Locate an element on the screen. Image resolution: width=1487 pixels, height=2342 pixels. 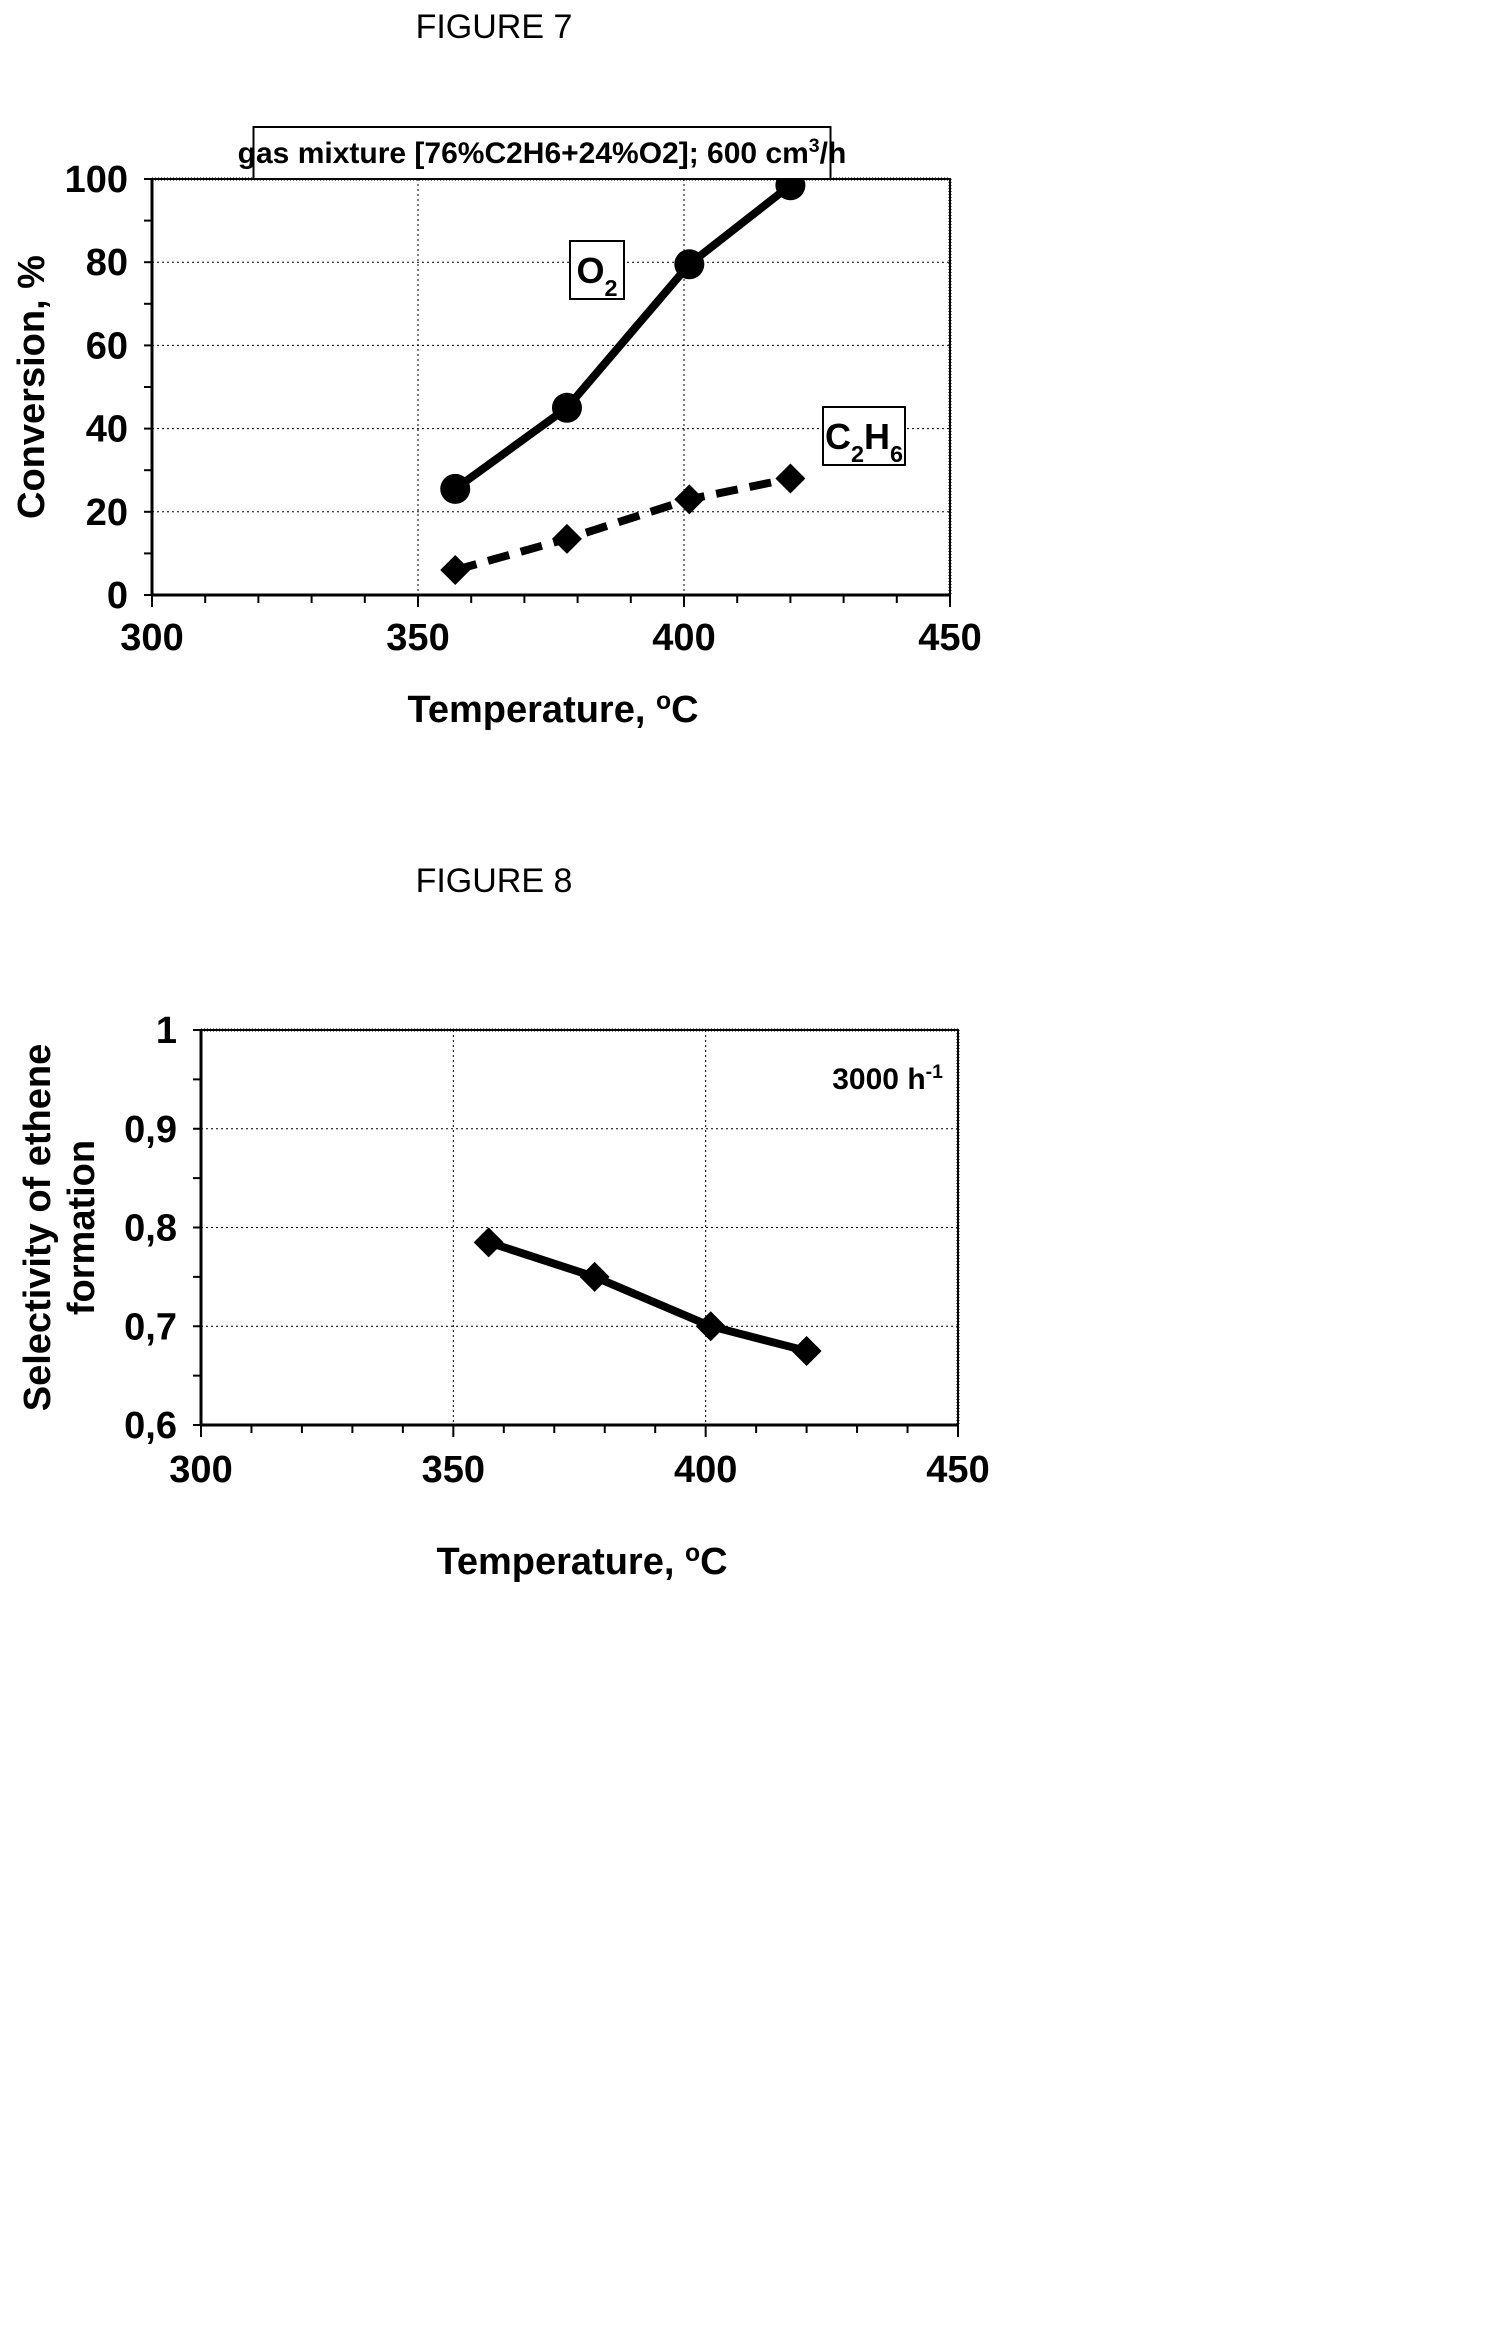
fig7-annotation-box is located at coordinates (542, 153).